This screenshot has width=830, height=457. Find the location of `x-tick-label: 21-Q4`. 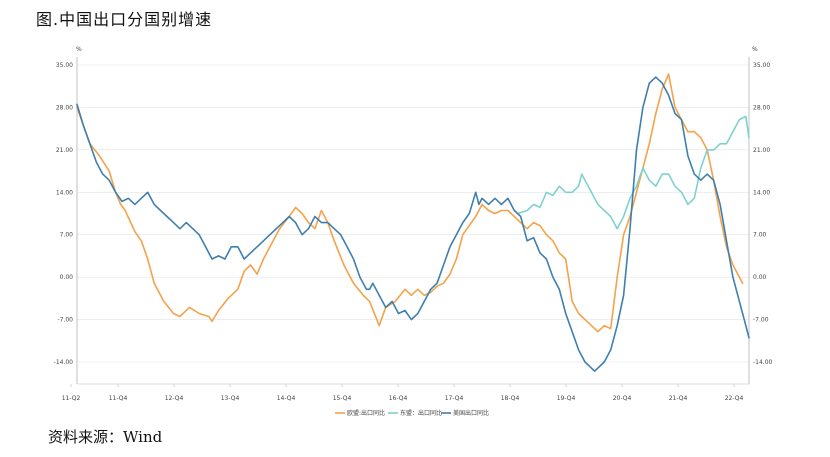

x-tick-label: 21-Q4 is located at coordinates (678, 398).